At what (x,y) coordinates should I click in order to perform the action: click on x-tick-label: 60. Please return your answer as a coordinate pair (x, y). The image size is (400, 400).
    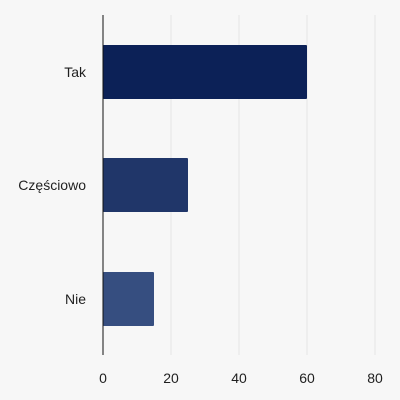
    Looking at the image, I should click on (307, 378).